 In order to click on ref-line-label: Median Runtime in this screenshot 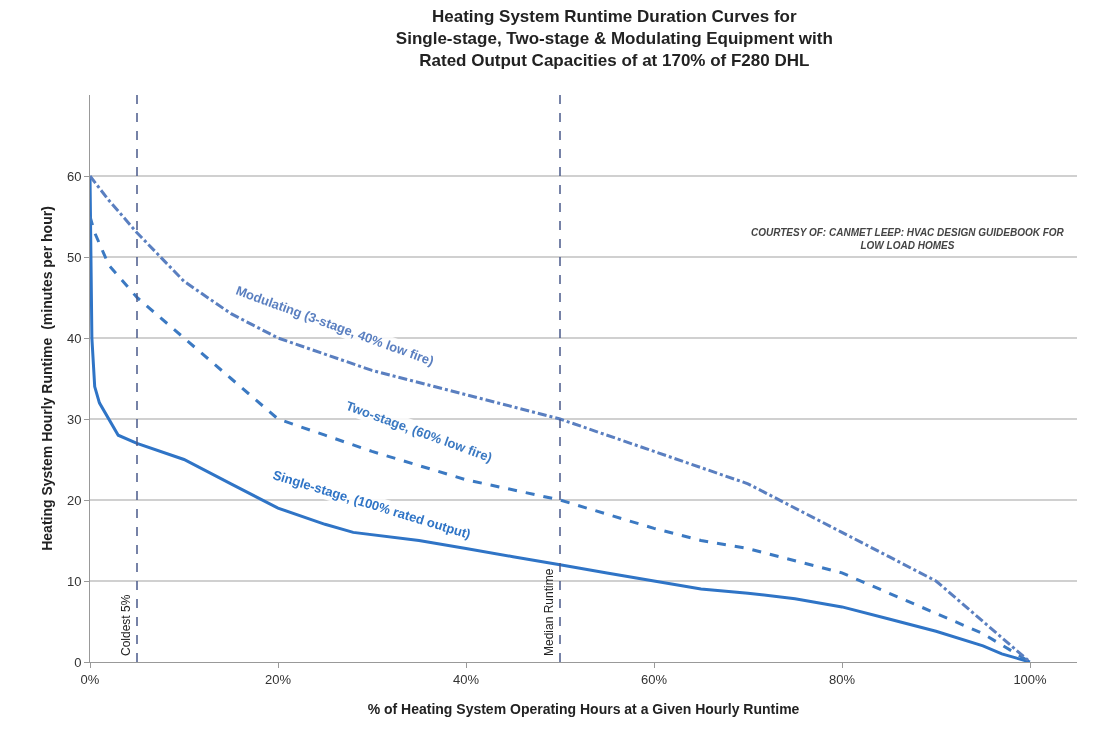, I will do `click(549, 612)`.